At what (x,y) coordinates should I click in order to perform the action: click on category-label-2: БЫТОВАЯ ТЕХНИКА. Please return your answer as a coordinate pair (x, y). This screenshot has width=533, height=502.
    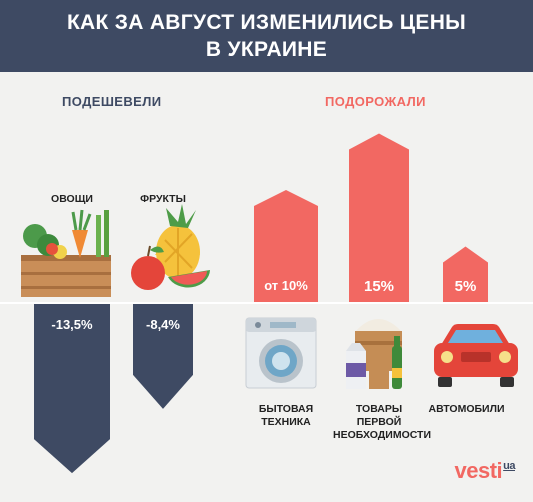
    Looking at the image, I should click on (286, 415).